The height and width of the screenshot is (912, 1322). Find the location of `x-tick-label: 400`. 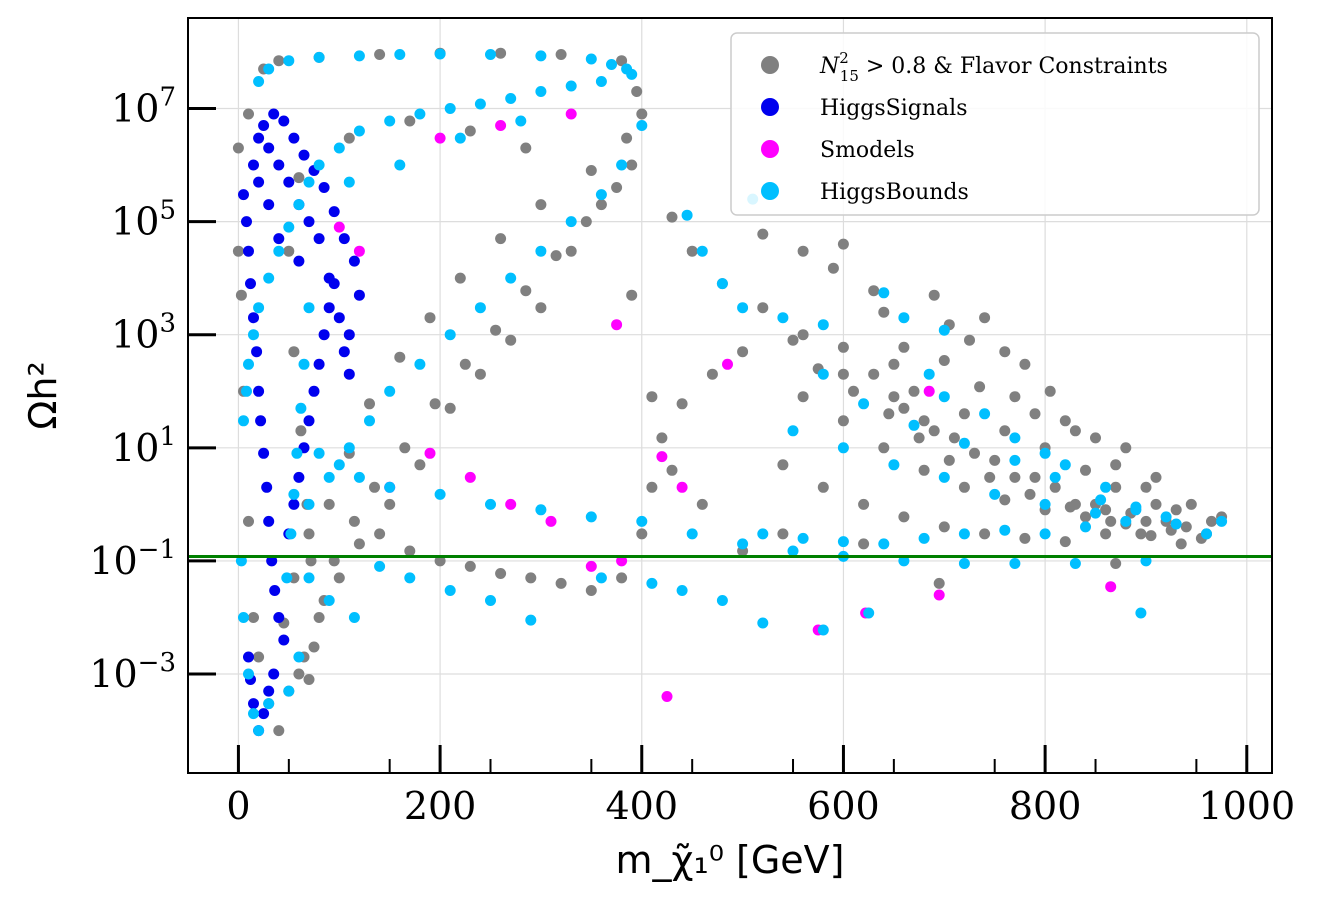

x-tick-label: 400 is located at coordinates (642, 806).